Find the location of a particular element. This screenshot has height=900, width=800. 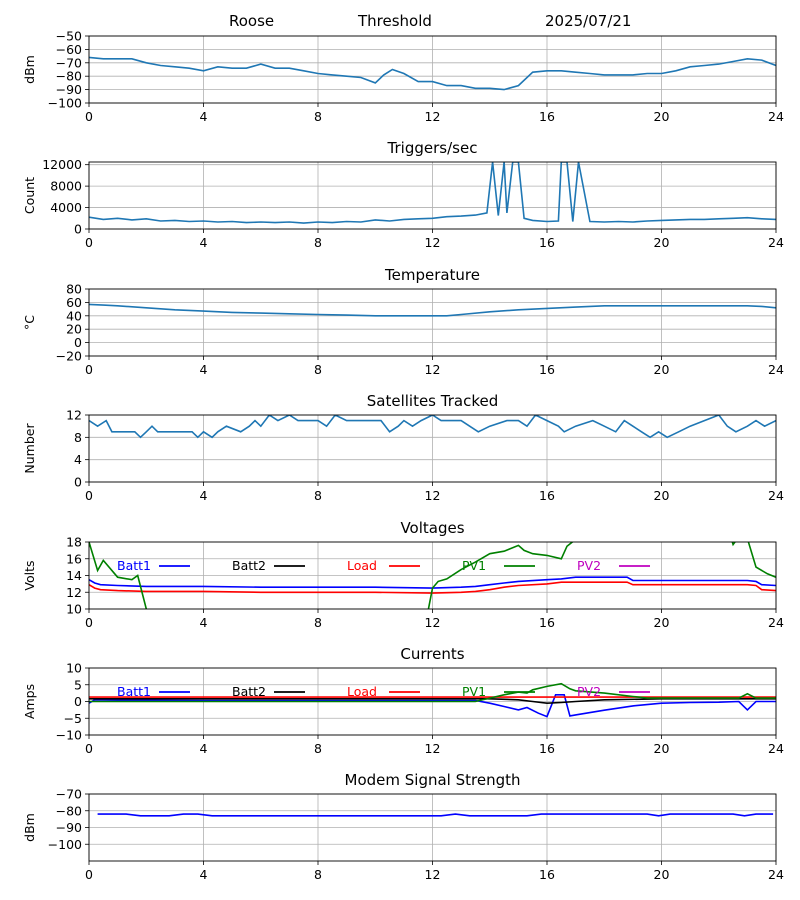

series-line-load is located at coordinates (432, 587).